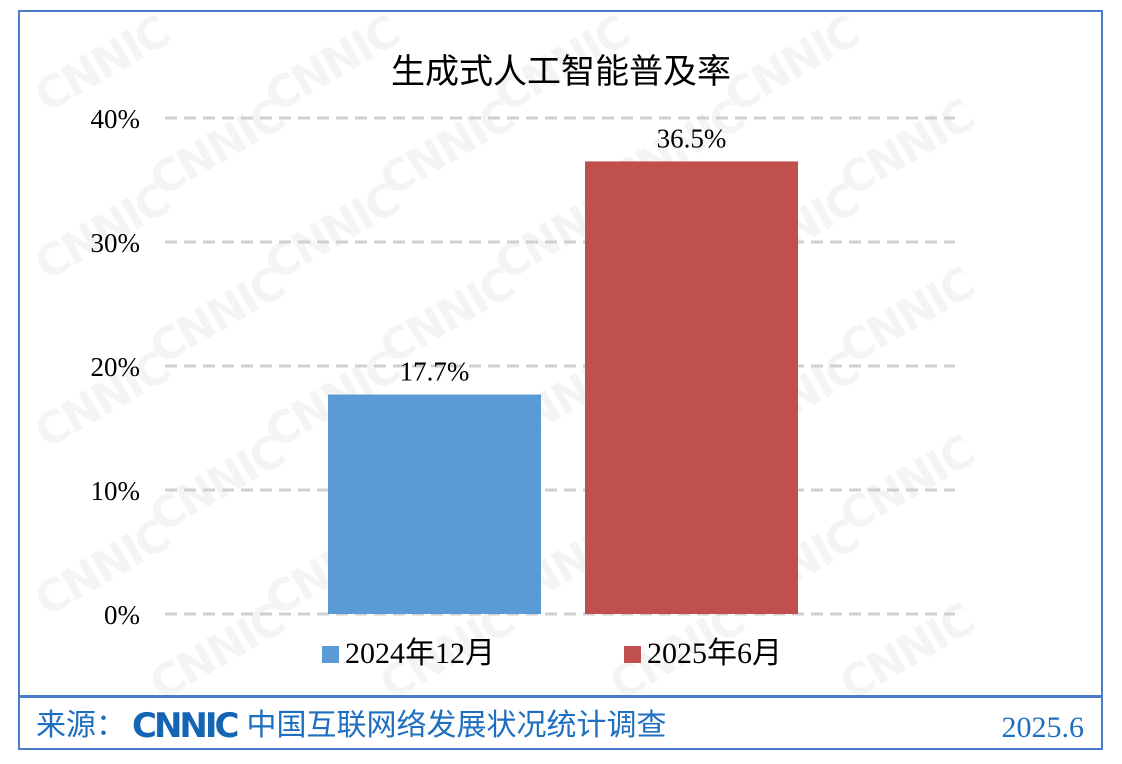 The width and height of the screenshot is (1122, 764). I want to click on legend-label: 2024年12月, so click(420, 653).